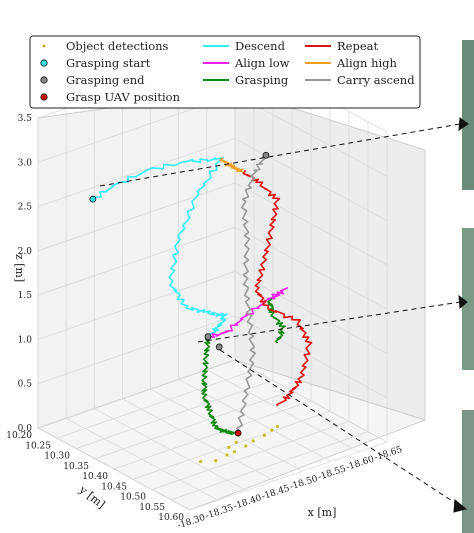 Image resolution: width=474 pixels, height=533 pixels. What do you see at coordinates (105, 80) in the screenshot?
I see `legend-label-grasping-end: Grasping end` at bounding box center [105, 80].